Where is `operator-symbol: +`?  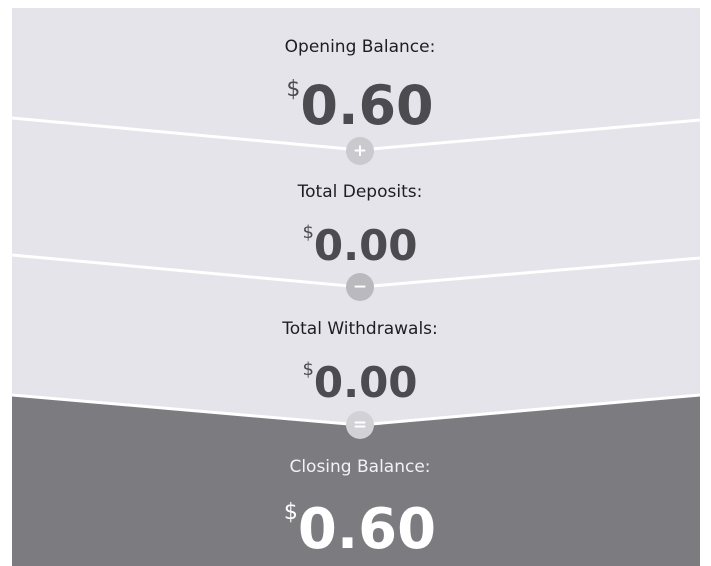
operator-symbol: + is located at coordinates (360, 151).